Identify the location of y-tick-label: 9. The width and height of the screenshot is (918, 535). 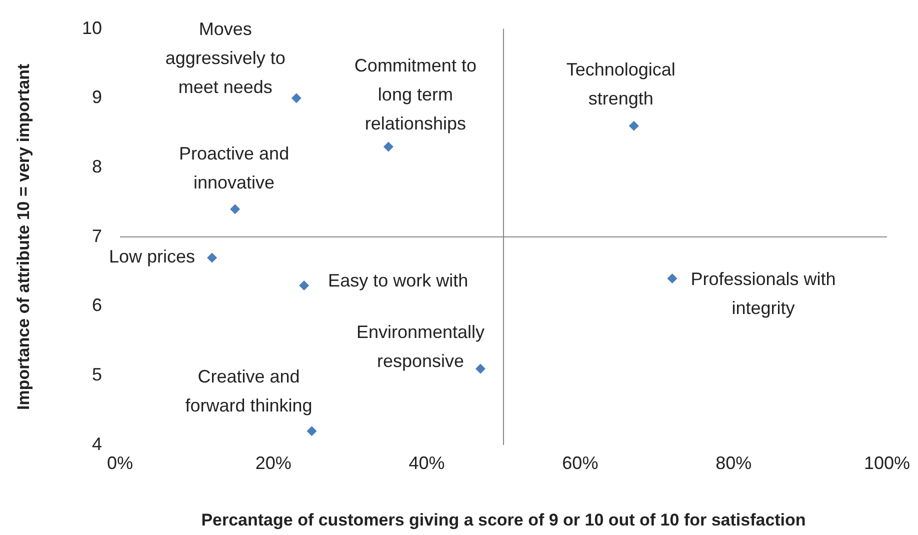
(97, 97).